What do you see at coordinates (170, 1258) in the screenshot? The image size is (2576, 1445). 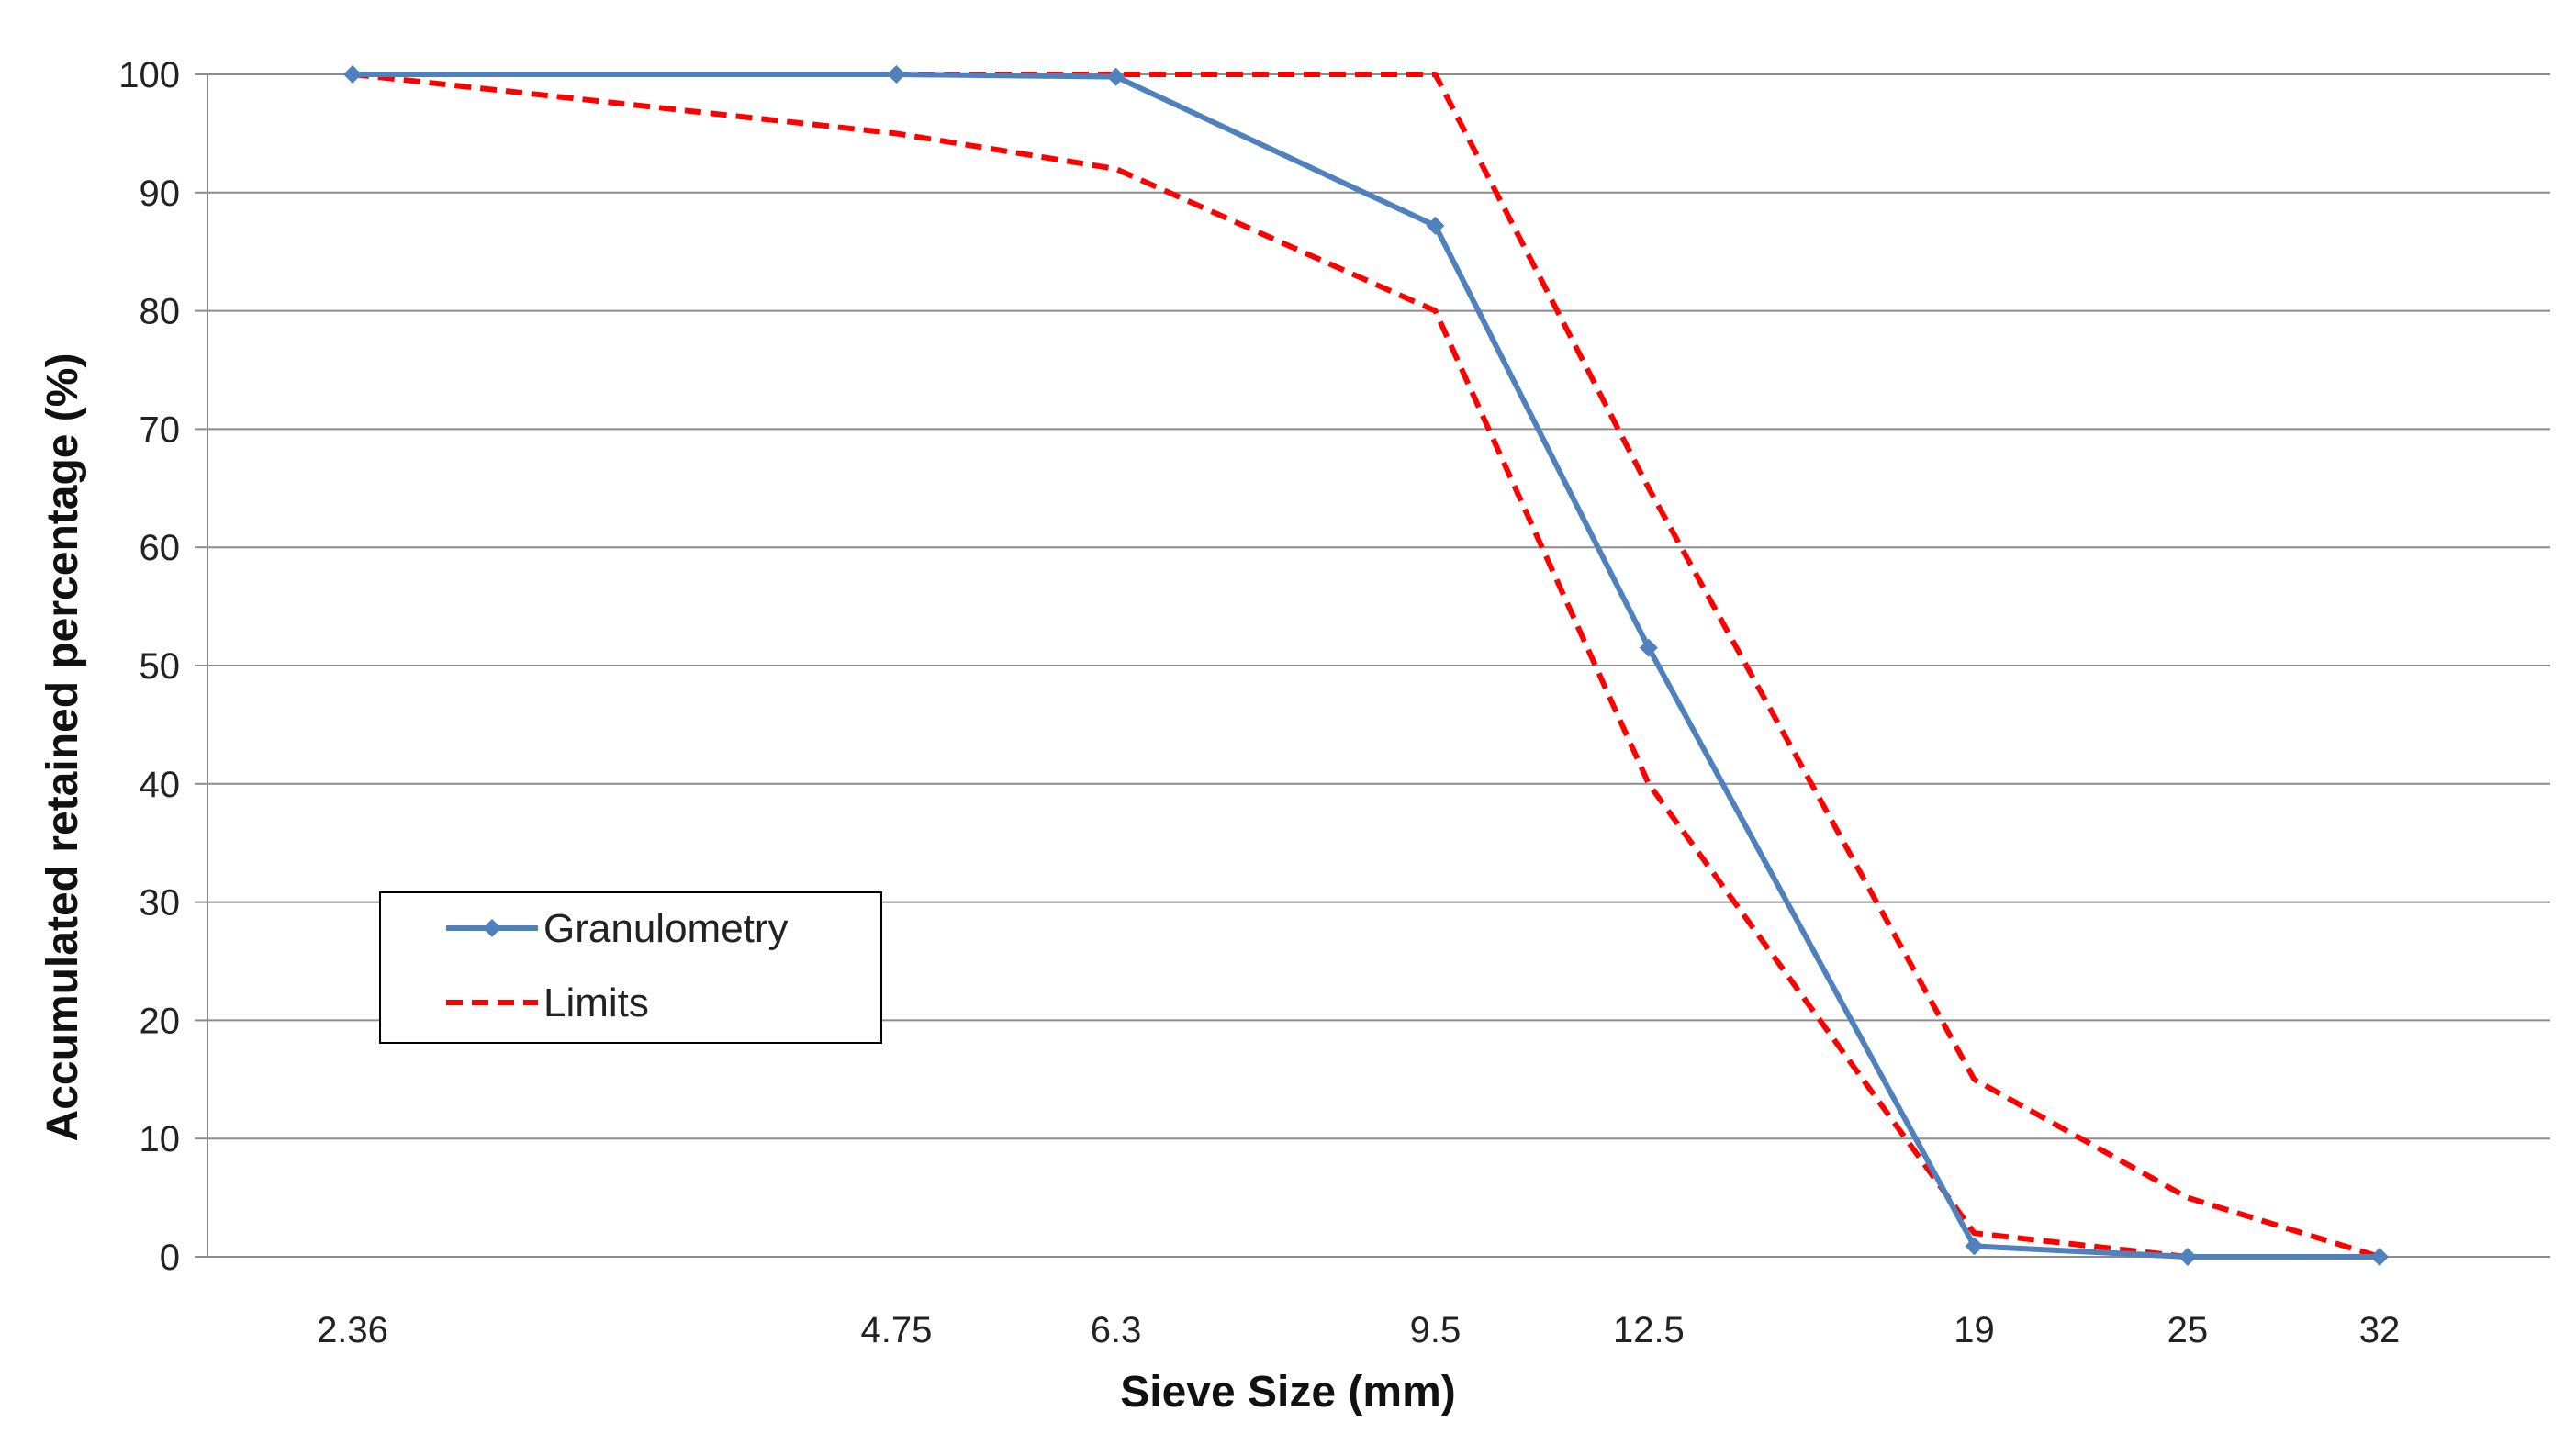 I see `y-tick-label: 0` at bounding box center [170, 1258].